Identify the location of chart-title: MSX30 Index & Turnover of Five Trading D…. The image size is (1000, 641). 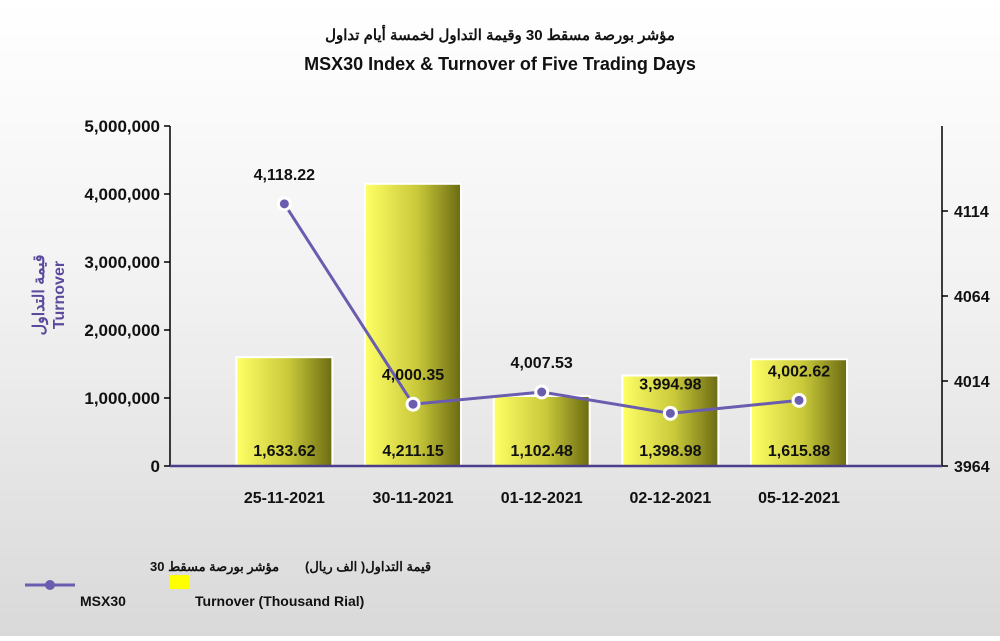
(500, 64).